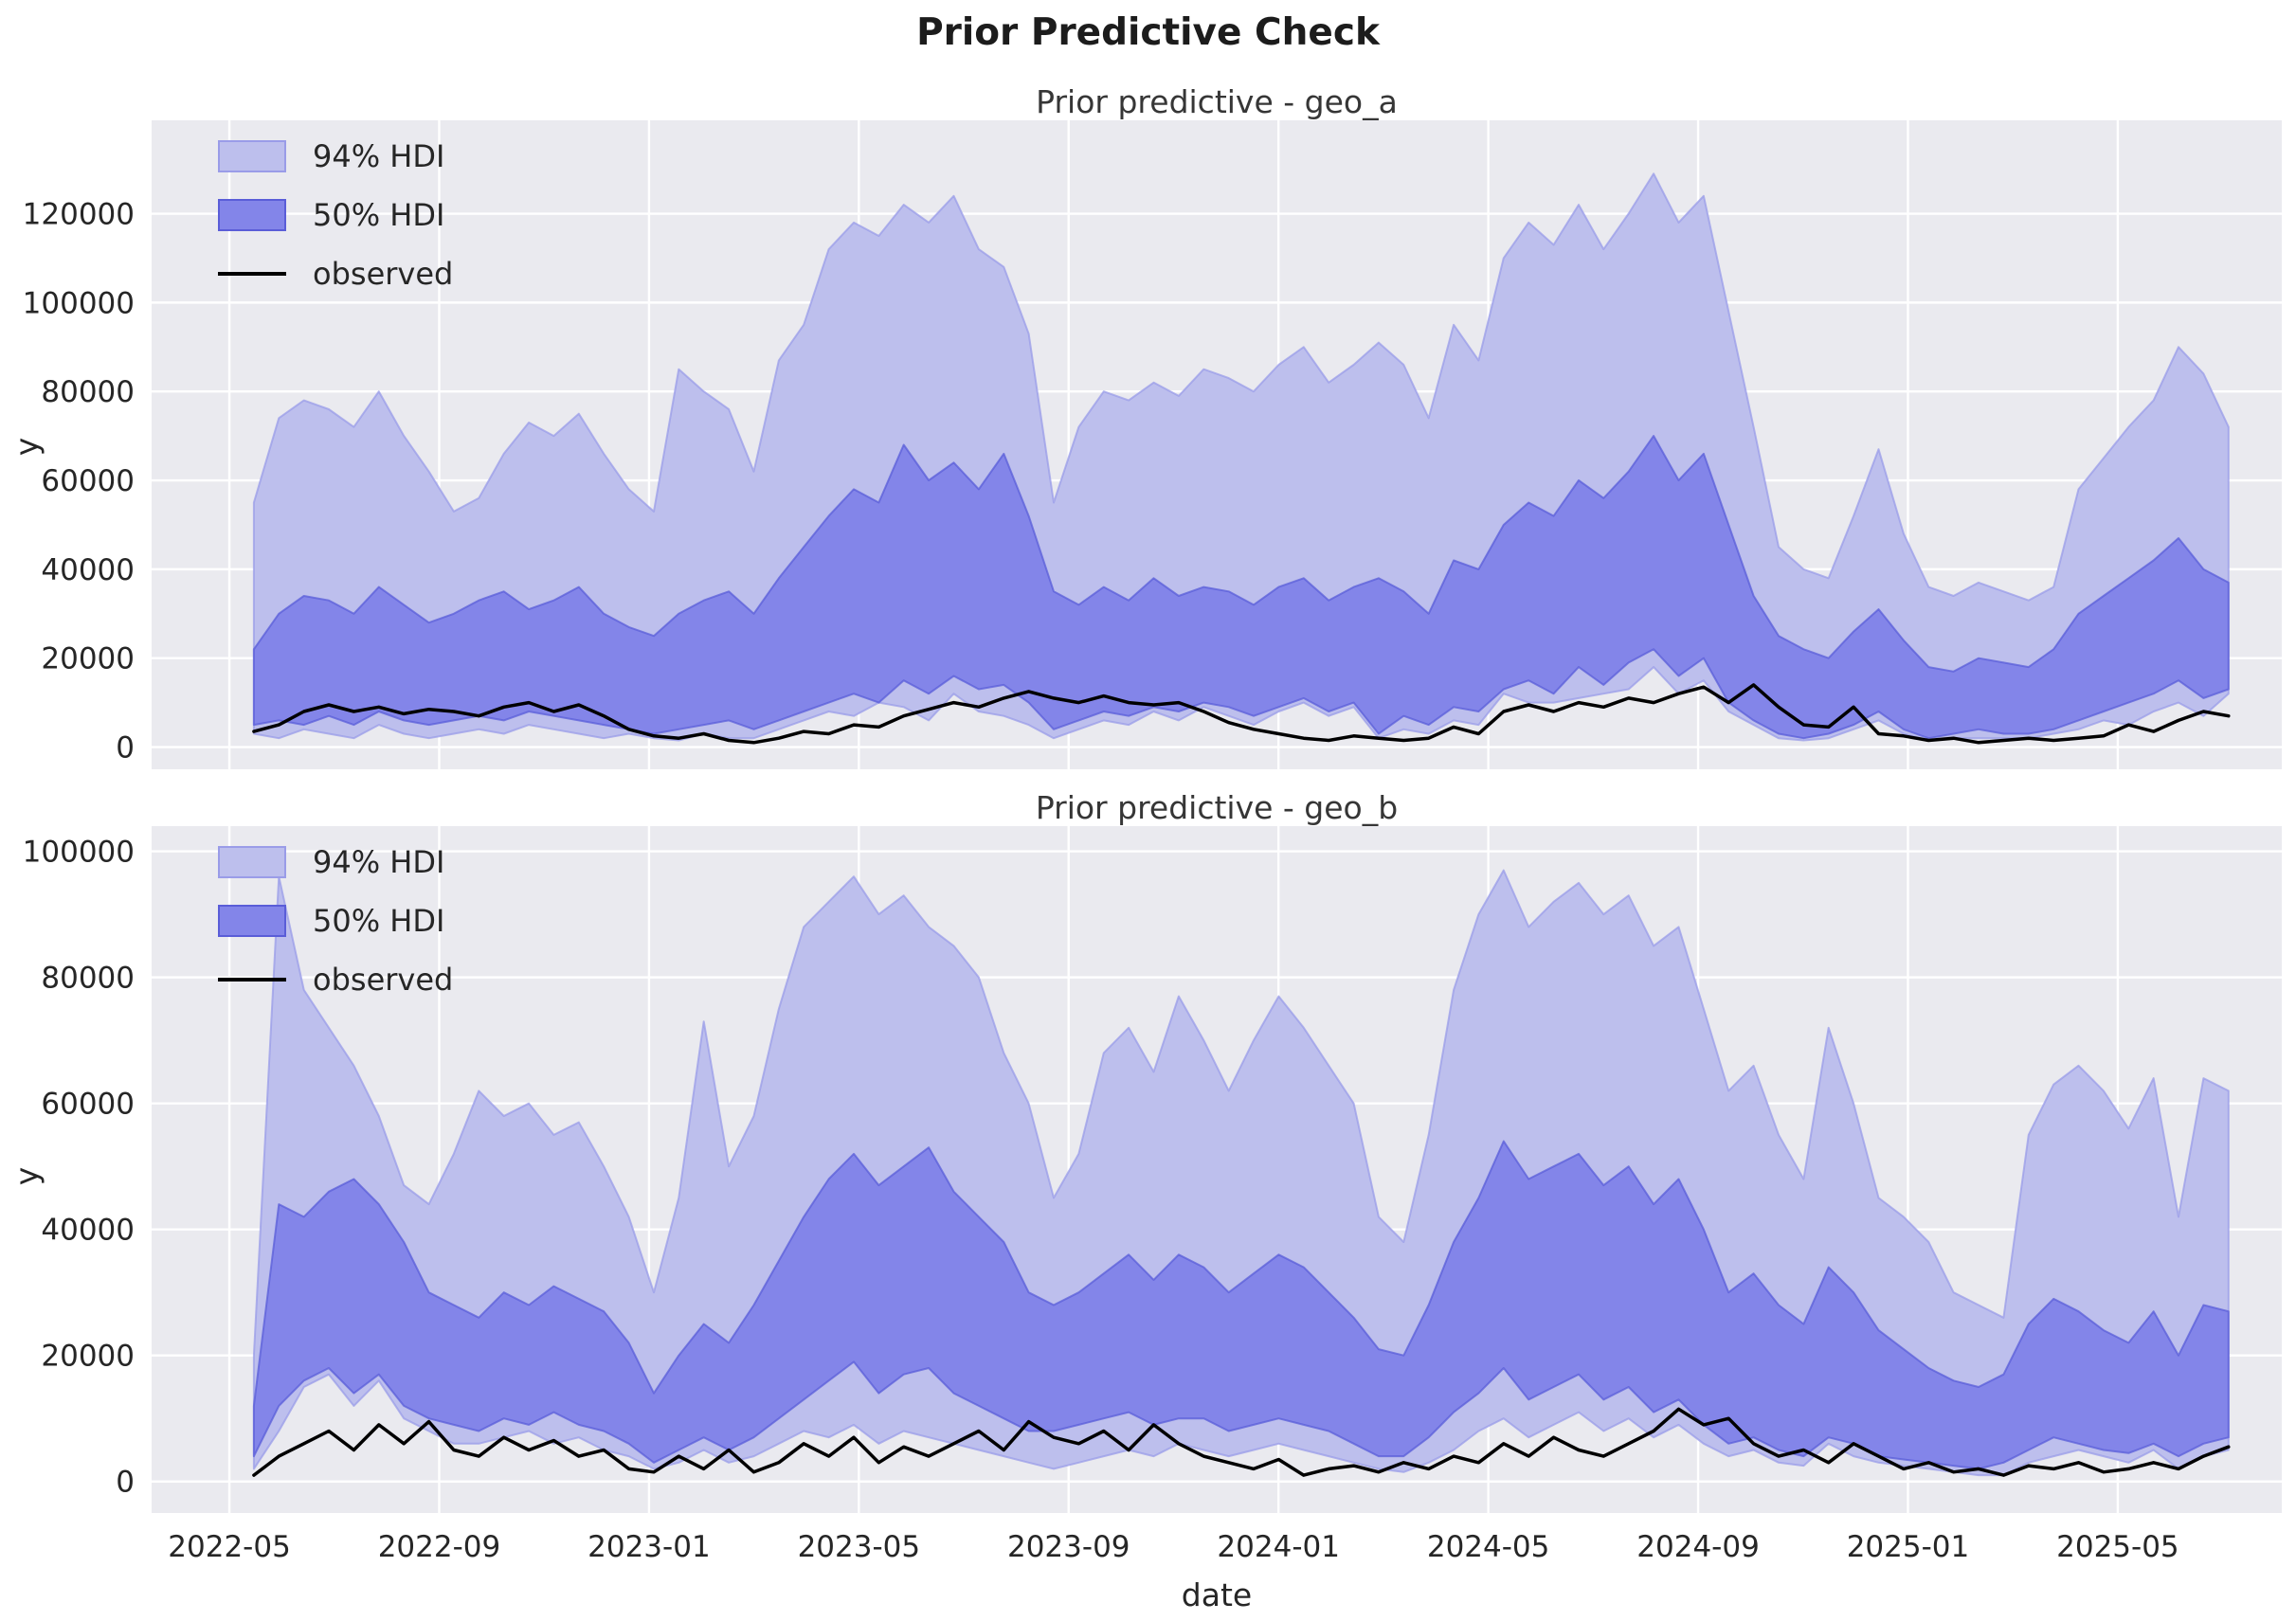  What do you see at coordinates (439, 1547) in the screenshot?
I see `x-tick-label: 2022-09` at bounding box center [439, 1547].